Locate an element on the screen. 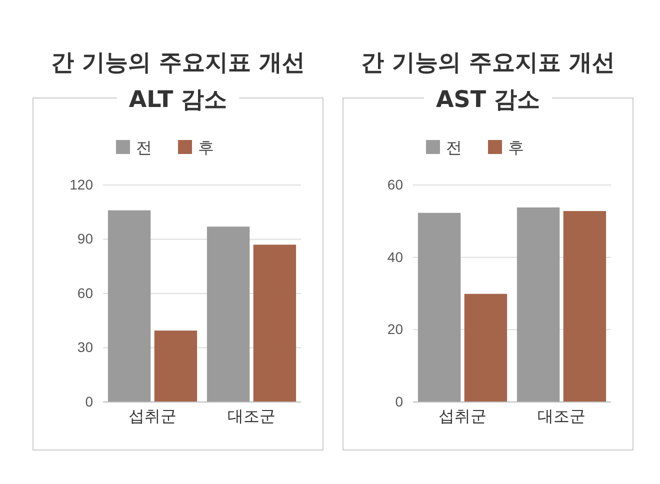 This screenshot has height=484, width=660. y-tick-label: 20 is located at coordinates (395, 329).